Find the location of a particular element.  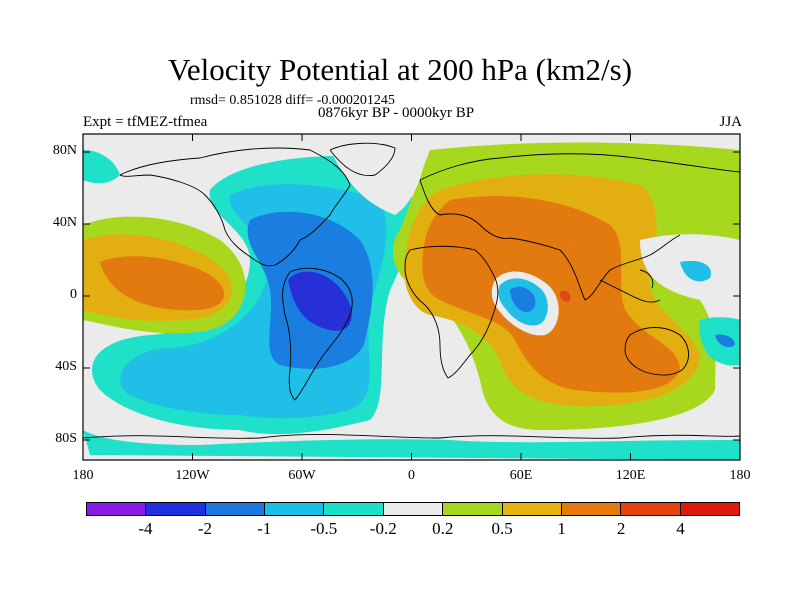

colorbar-label: -4 is located at coordinates (145, 528).